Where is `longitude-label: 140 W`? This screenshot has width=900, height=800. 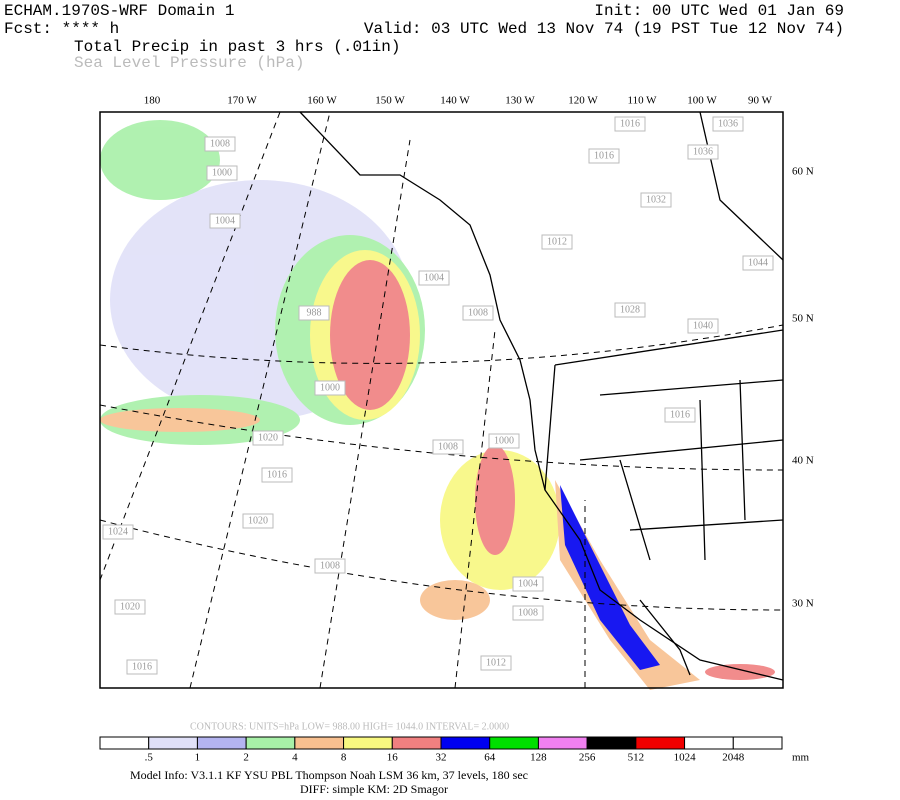 longitude-label: 140 W is located at coordinates (455, 101).